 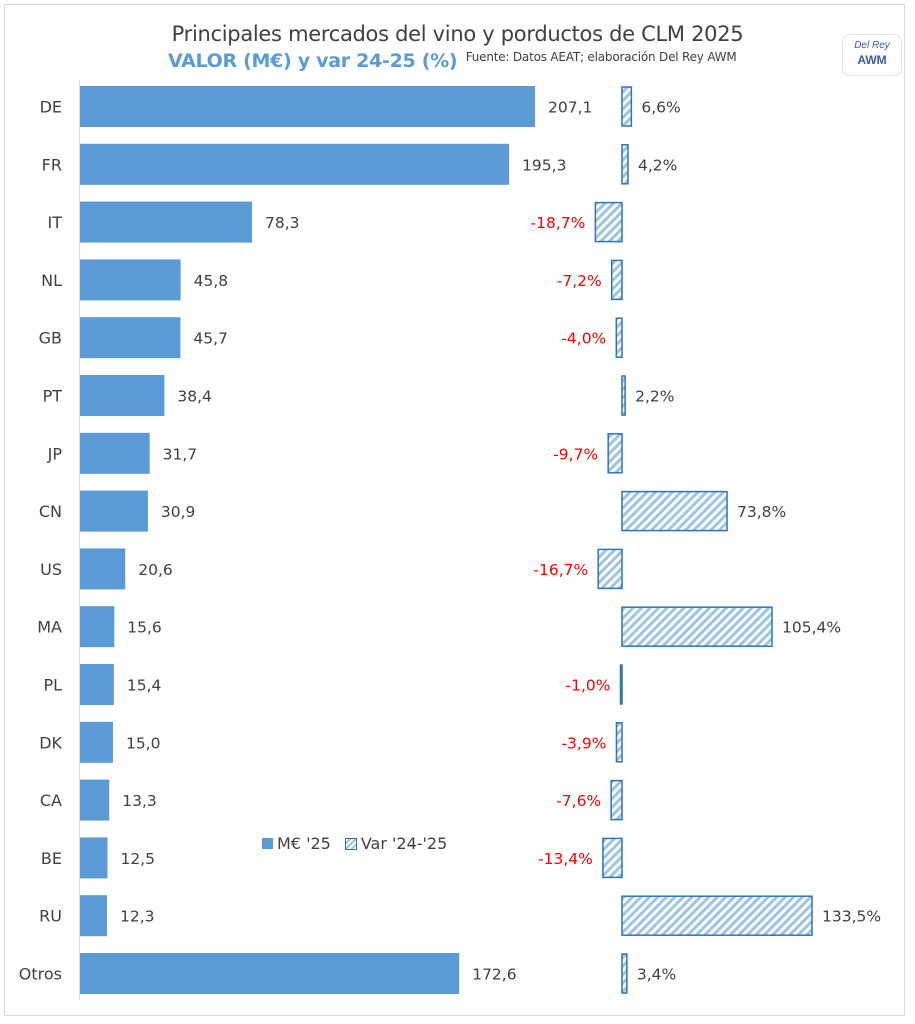 What do you see at coordinates (657, 165) in the screenshot?
I see `var-label: 4,2%` at bounding box center [657, 165].